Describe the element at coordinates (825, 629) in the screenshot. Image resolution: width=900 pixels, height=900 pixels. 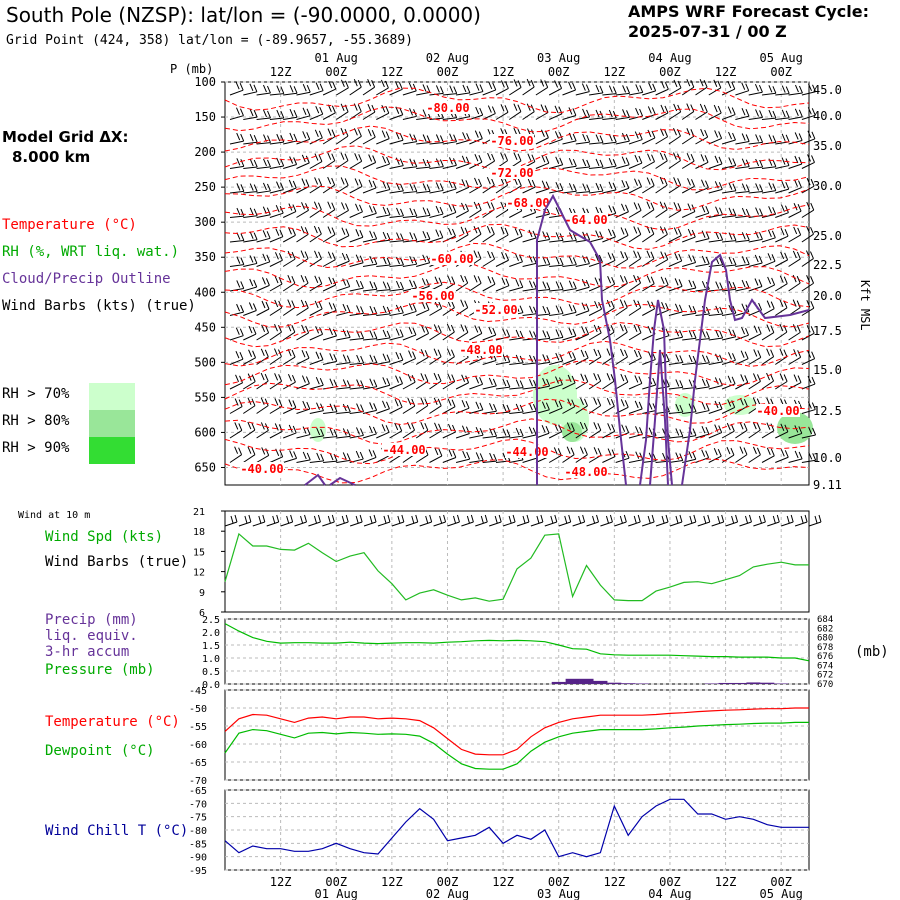
I see `pressure-tick-label-right: 682` at that location.